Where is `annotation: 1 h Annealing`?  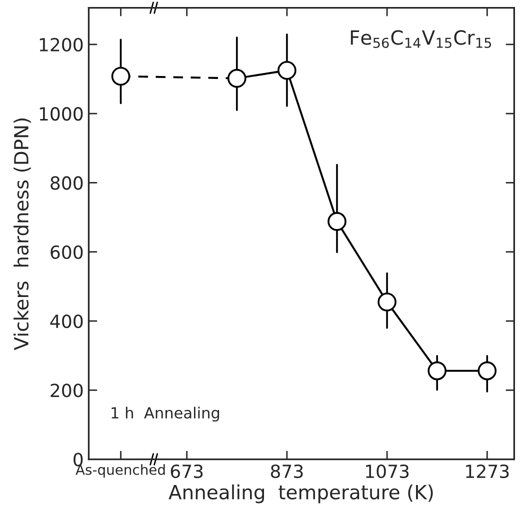
annotation: 1 h Annealing is located at coordinates (166, 414).